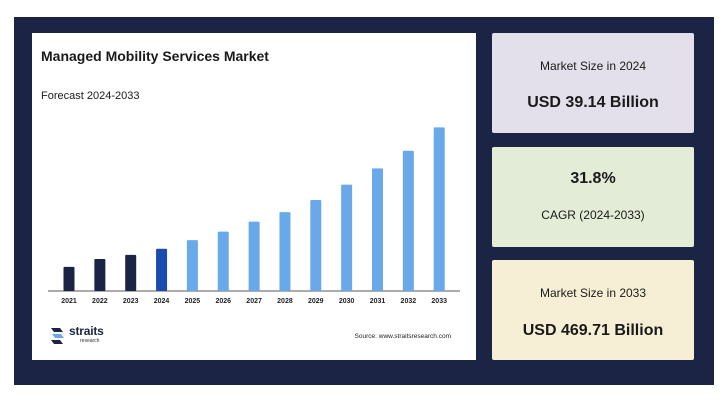 The image size is (726, 404). What do you see at coordinates (347, 301) in the screenshot?
I see `x-tick-label-2030: 2030` at bounding box center [347, 301].